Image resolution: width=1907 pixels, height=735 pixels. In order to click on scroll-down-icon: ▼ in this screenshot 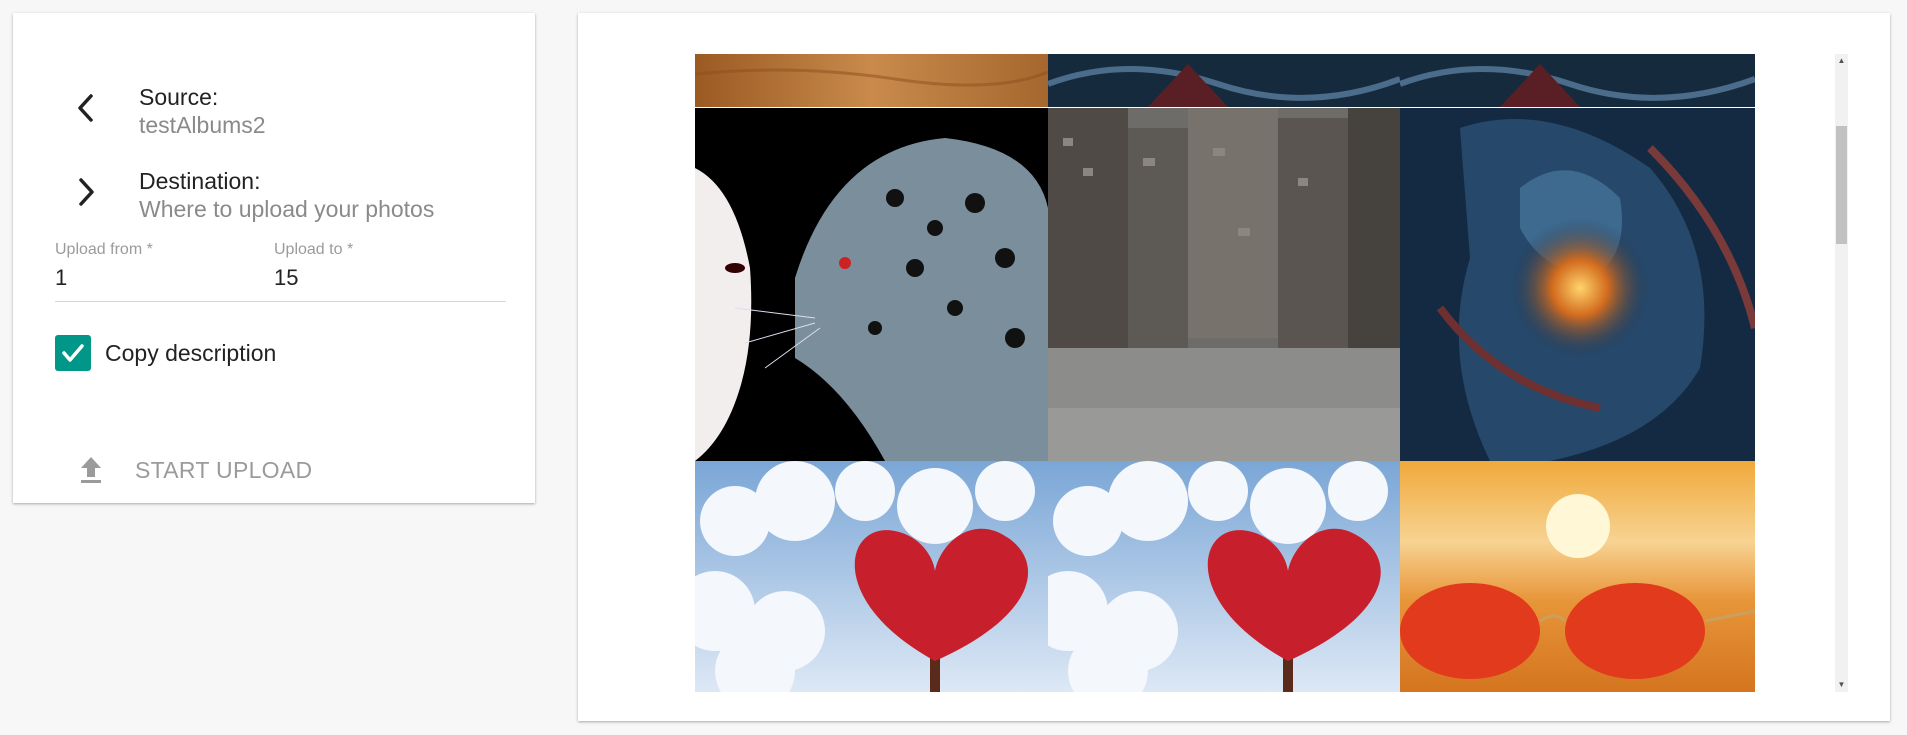, I will do `click(1841, 684)`.